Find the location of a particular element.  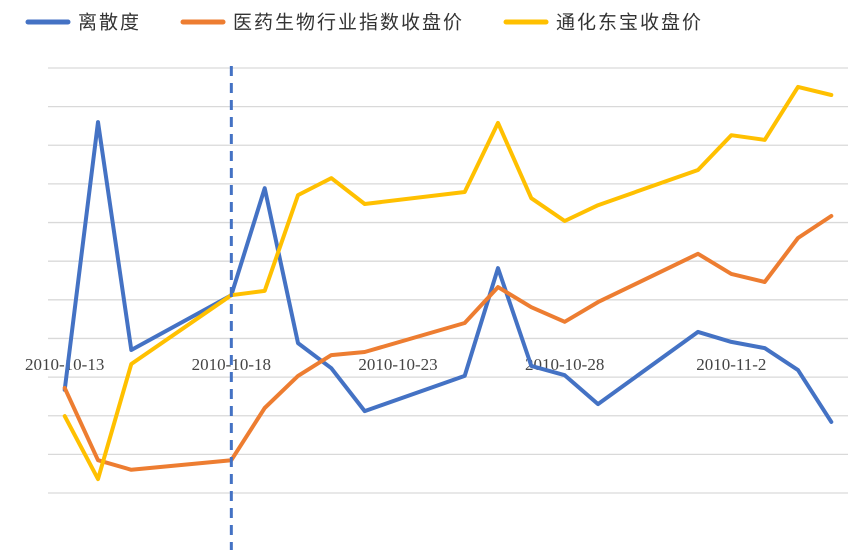

legend: 离散度 医药生物行业指数收盘价 通化东宝收盘价 is located at coordinates (364, 23).